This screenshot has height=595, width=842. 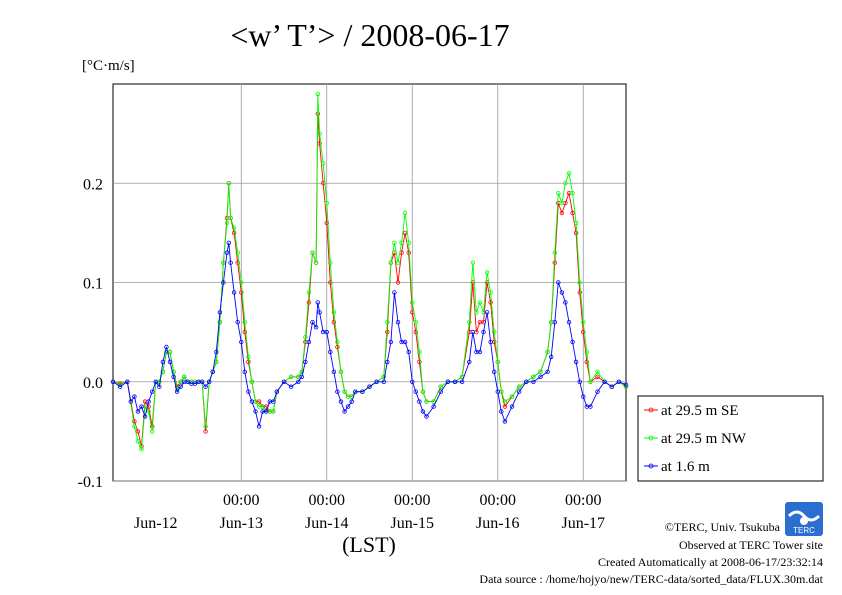 I want to click on logo-drop-icon, so click(x=804, y=521).